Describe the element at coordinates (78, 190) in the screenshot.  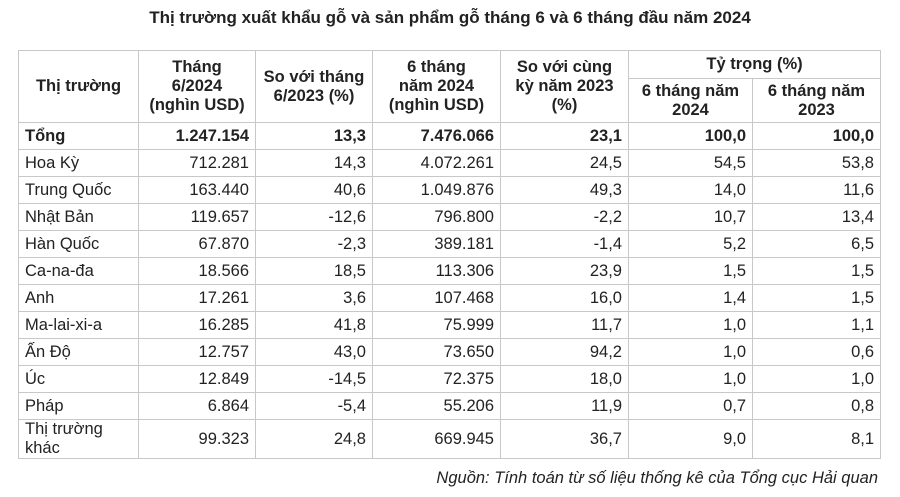
I see `market-cell: Trung Quốc` at that location.